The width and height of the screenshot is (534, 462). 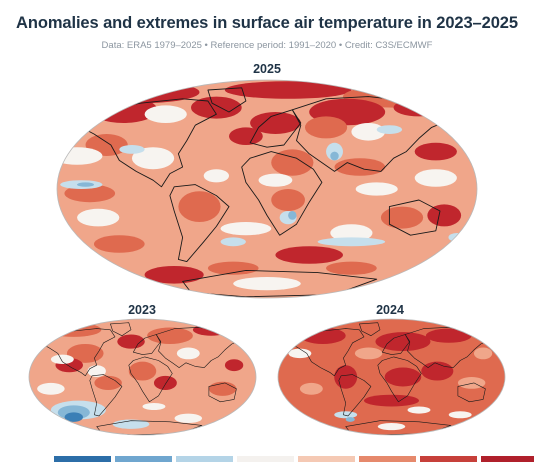 I want to click on color-legend, so click(x=294, y=459).